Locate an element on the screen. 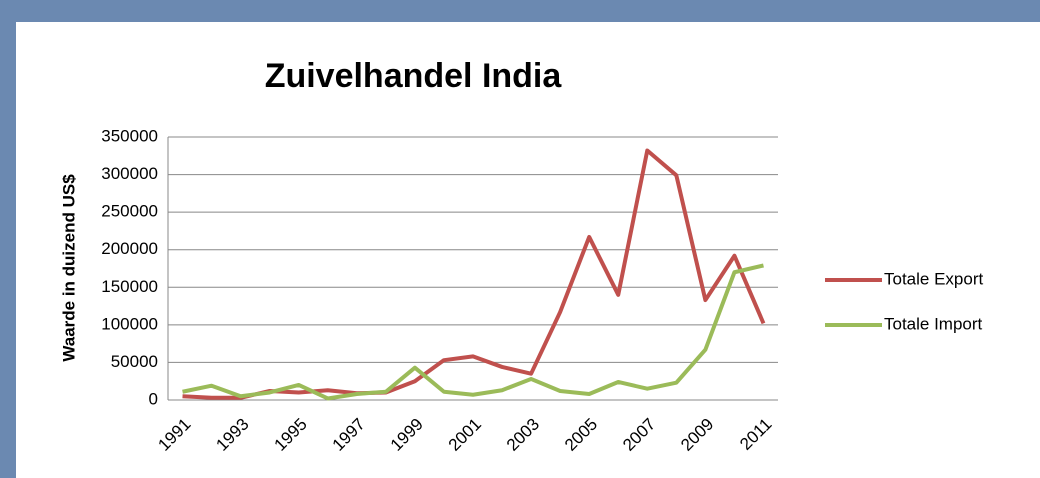 This screenshot has width=1040, height=478. y-tick-label: 150000 is located at coordinates (129, 286).